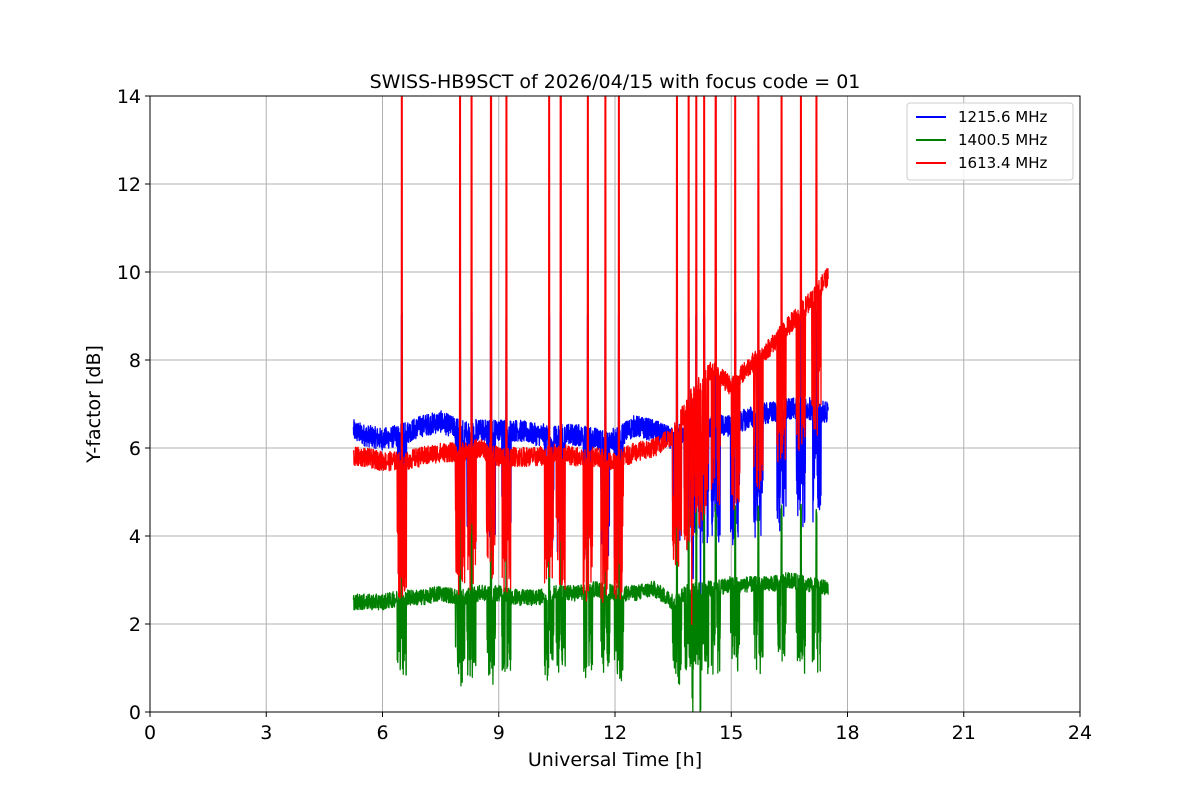 The height and width of the screenshot is (800, 1200). I want to click on y-tick-label: 4, so click(135, 537).